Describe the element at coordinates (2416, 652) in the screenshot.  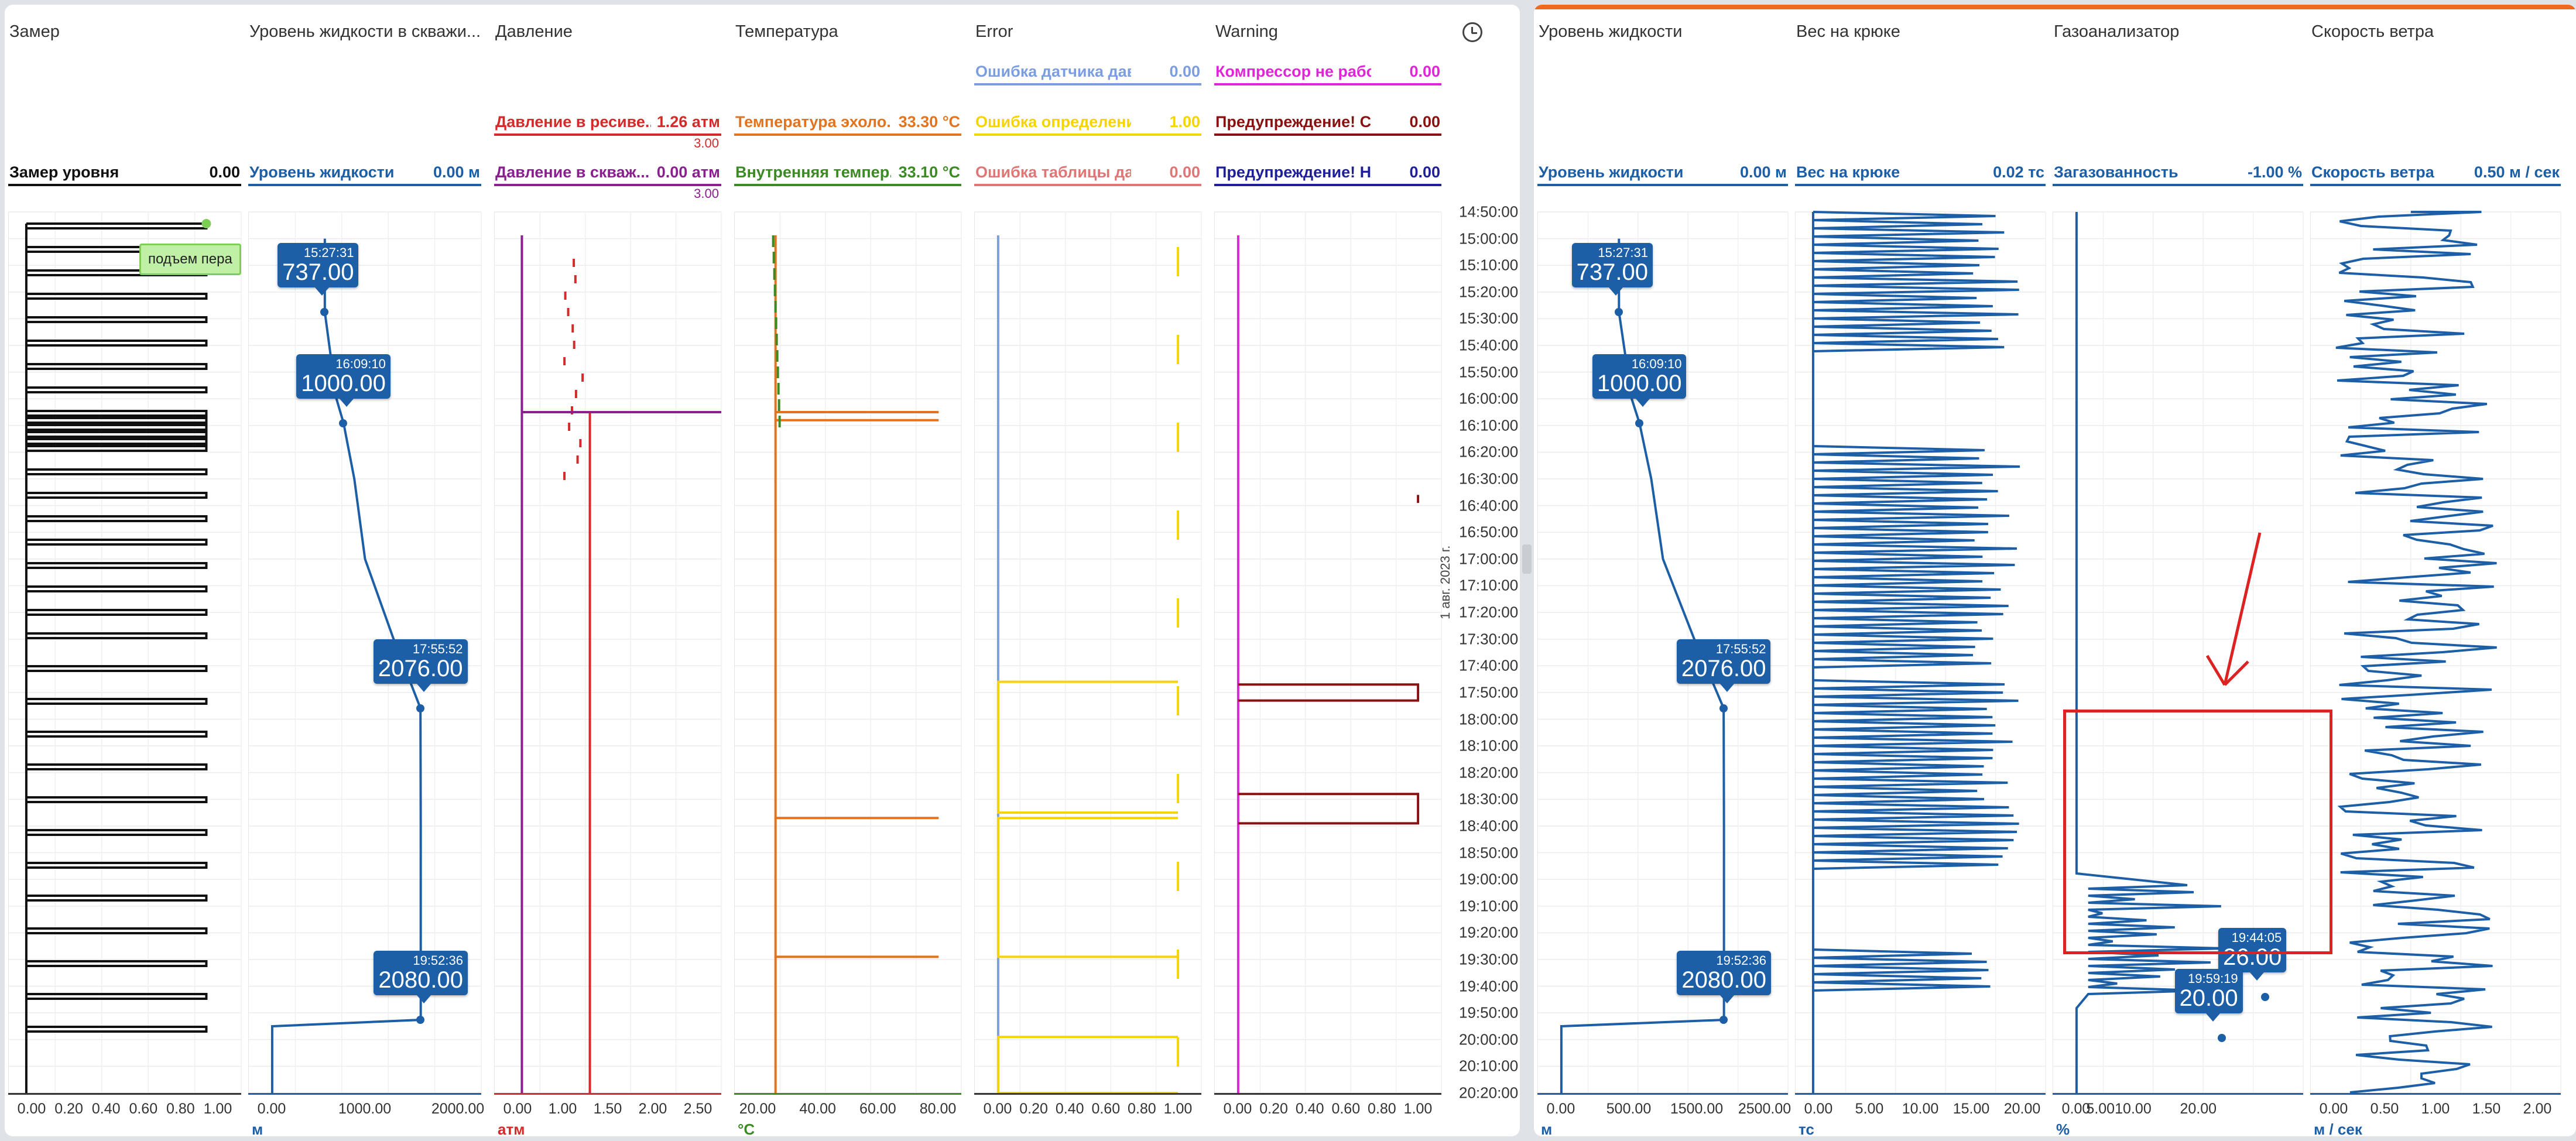
I see `series-wind` at that location.